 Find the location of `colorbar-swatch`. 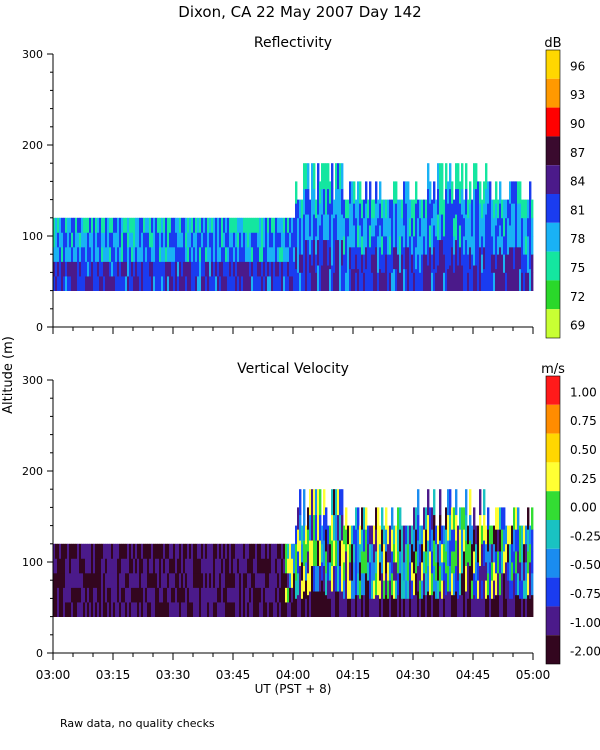

colorbar-swatch is located at coordinates (553, 563).